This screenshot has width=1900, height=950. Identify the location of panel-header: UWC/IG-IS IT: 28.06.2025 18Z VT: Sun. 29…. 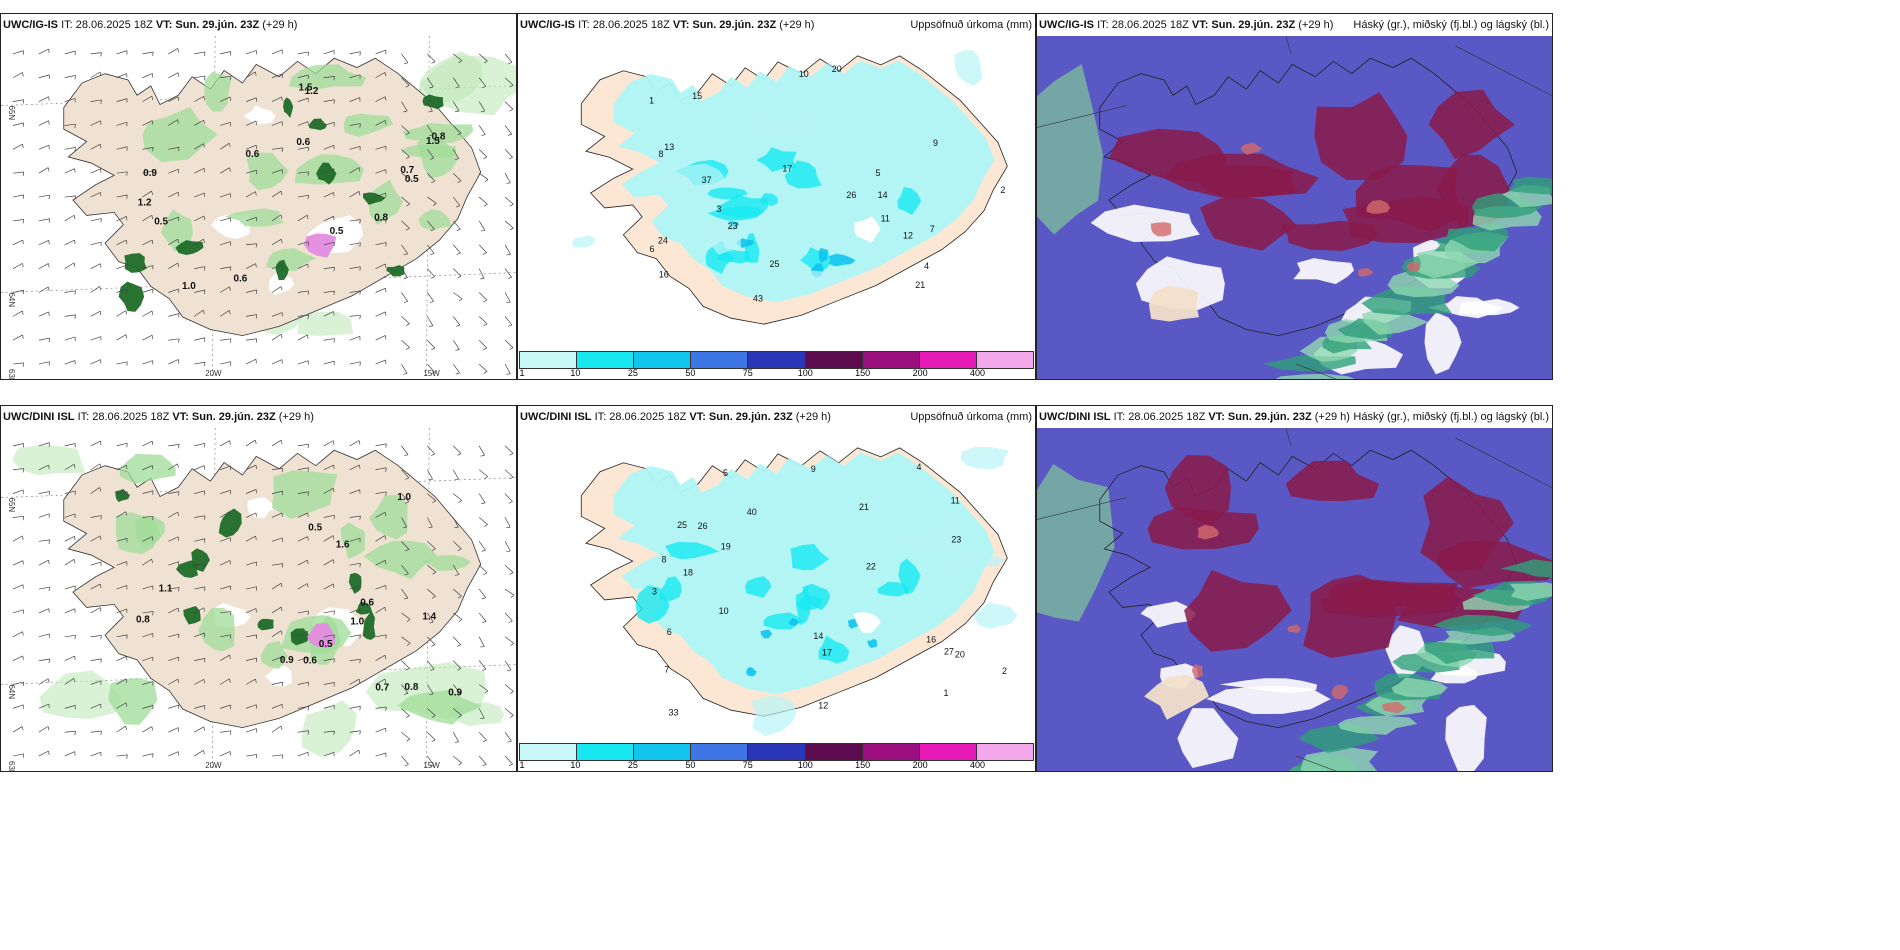
(776, 25).